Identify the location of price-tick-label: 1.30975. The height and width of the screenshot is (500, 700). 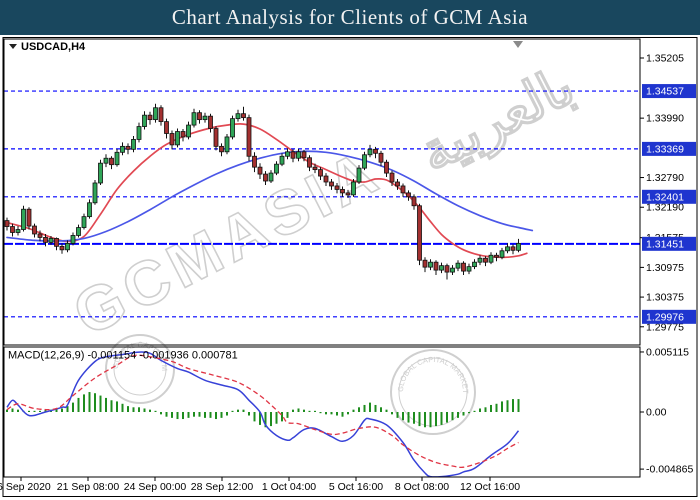
(665, 268).